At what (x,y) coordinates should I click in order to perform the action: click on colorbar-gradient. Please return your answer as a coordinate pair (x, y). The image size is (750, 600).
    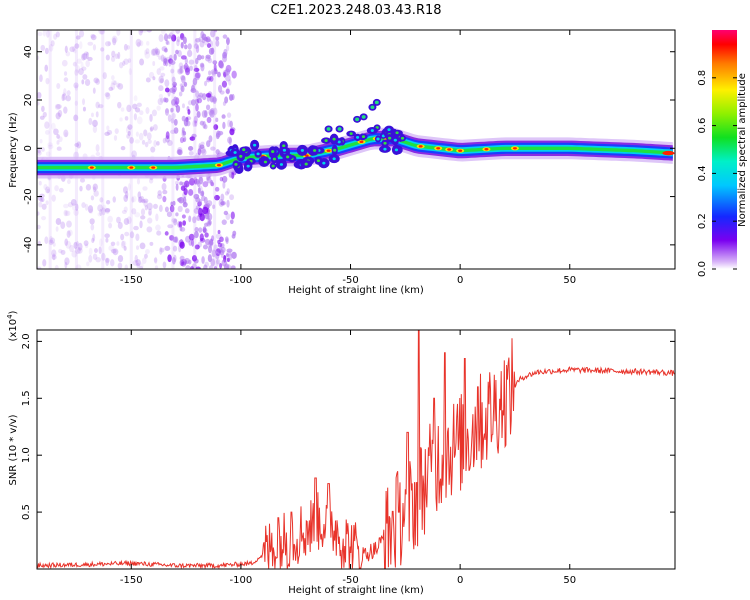
    Looking at the image, I should click on (724, 149).